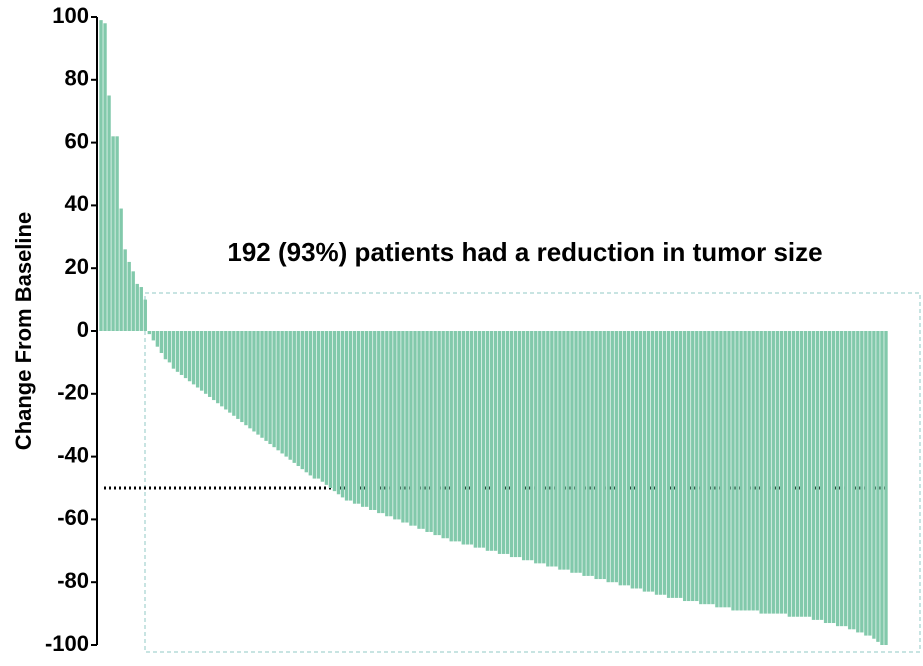 Image resolution: width=923 pixels, height=666 pixels. I want to click on y-tick-label: 20, so click(77, 266).